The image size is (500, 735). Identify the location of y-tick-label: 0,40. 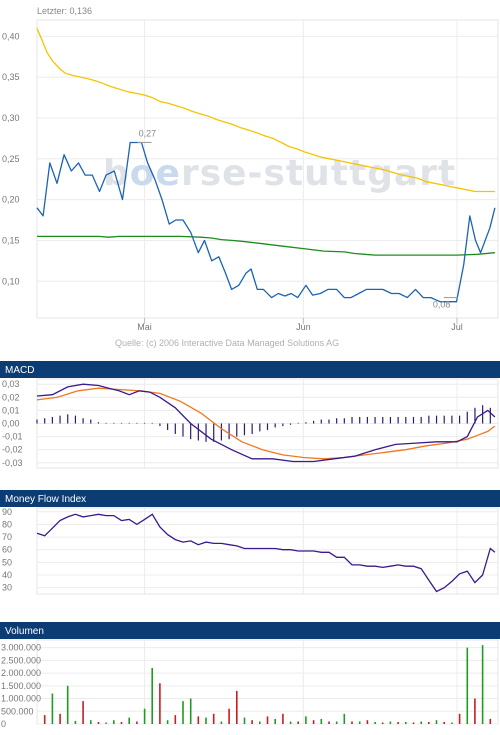
(11, 36).